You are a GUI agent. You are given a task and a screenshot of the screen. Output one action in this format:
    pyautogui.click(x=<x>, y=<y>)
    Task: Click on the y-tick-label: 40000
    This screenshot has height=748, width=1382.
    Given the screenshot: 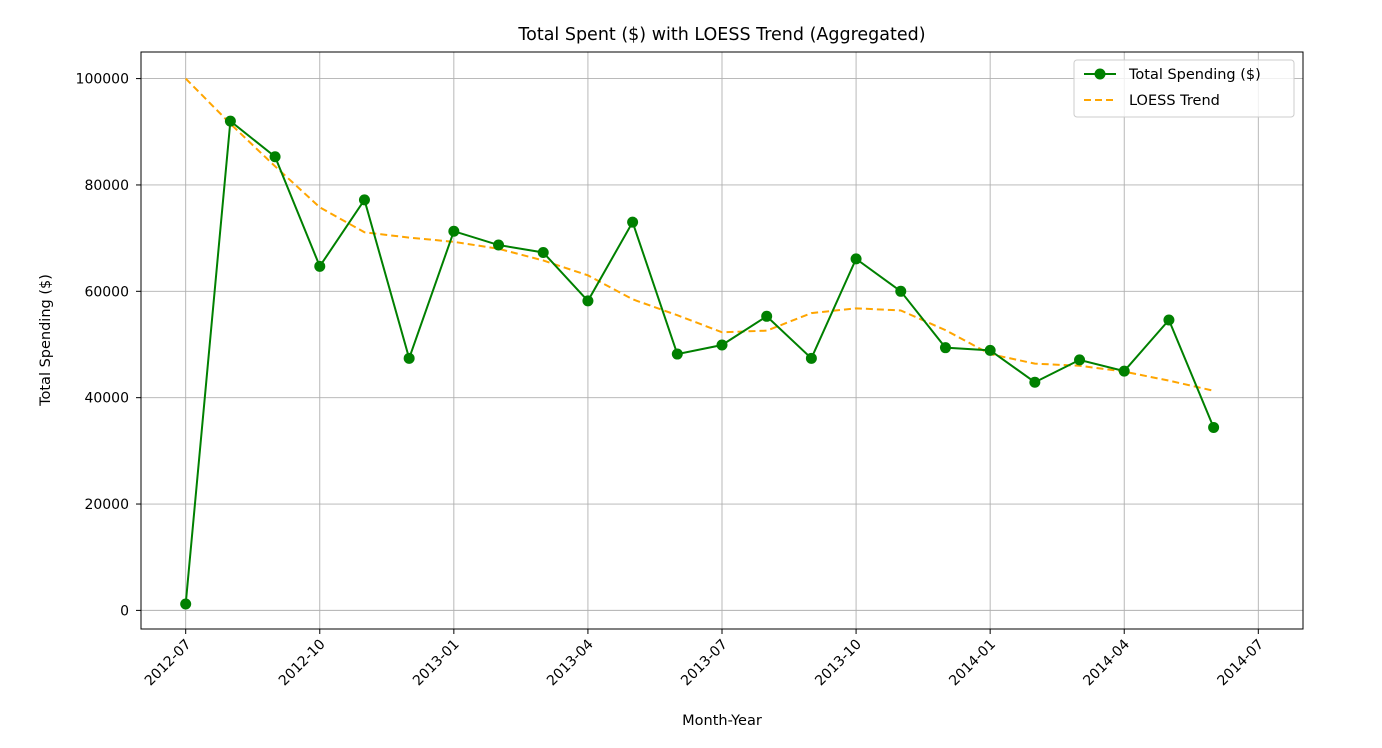 What is the action you would take?
    pyautogui.click(x=106, y=399)
    